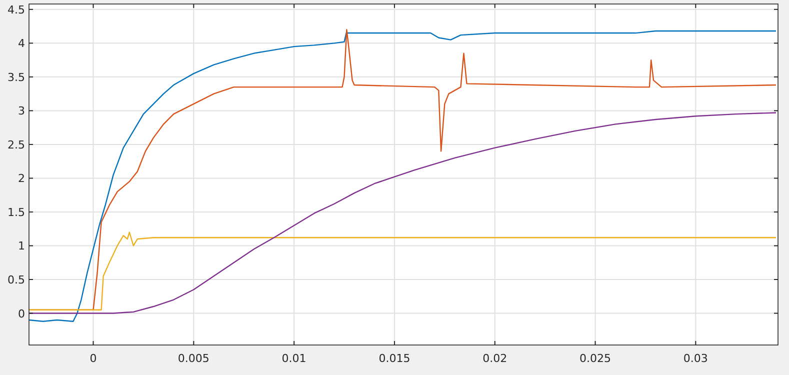 Image resolution: width=789 pixels, height=375 pixels. What do you see at coordinates (394, 358) in the screenshot?
I see `x-tick-label: 0.015` at bounding box center [394, 358].